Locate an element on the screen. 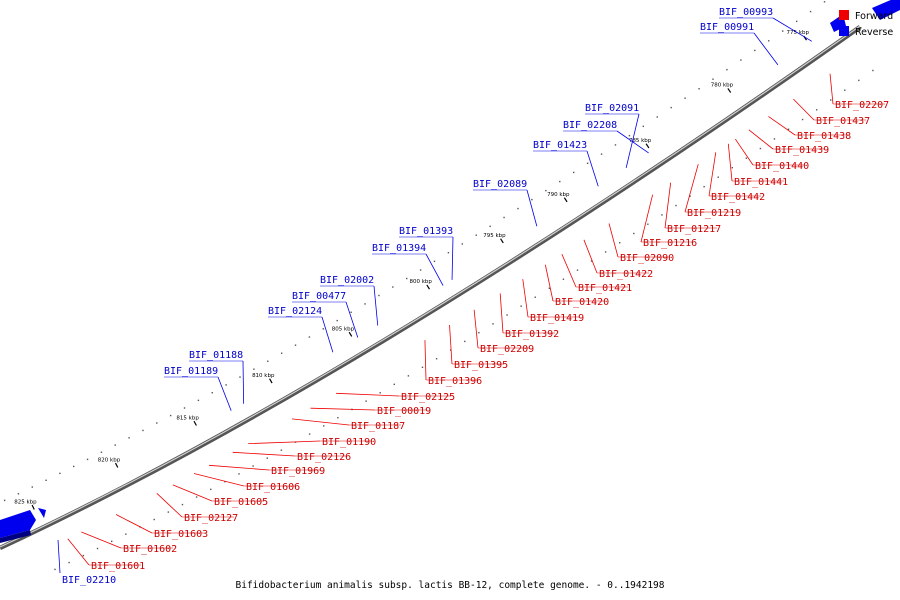 The height and width of the screenshot is (600, 900). scale-tick-label: 800 kbp is located at coordinates (420, 282).